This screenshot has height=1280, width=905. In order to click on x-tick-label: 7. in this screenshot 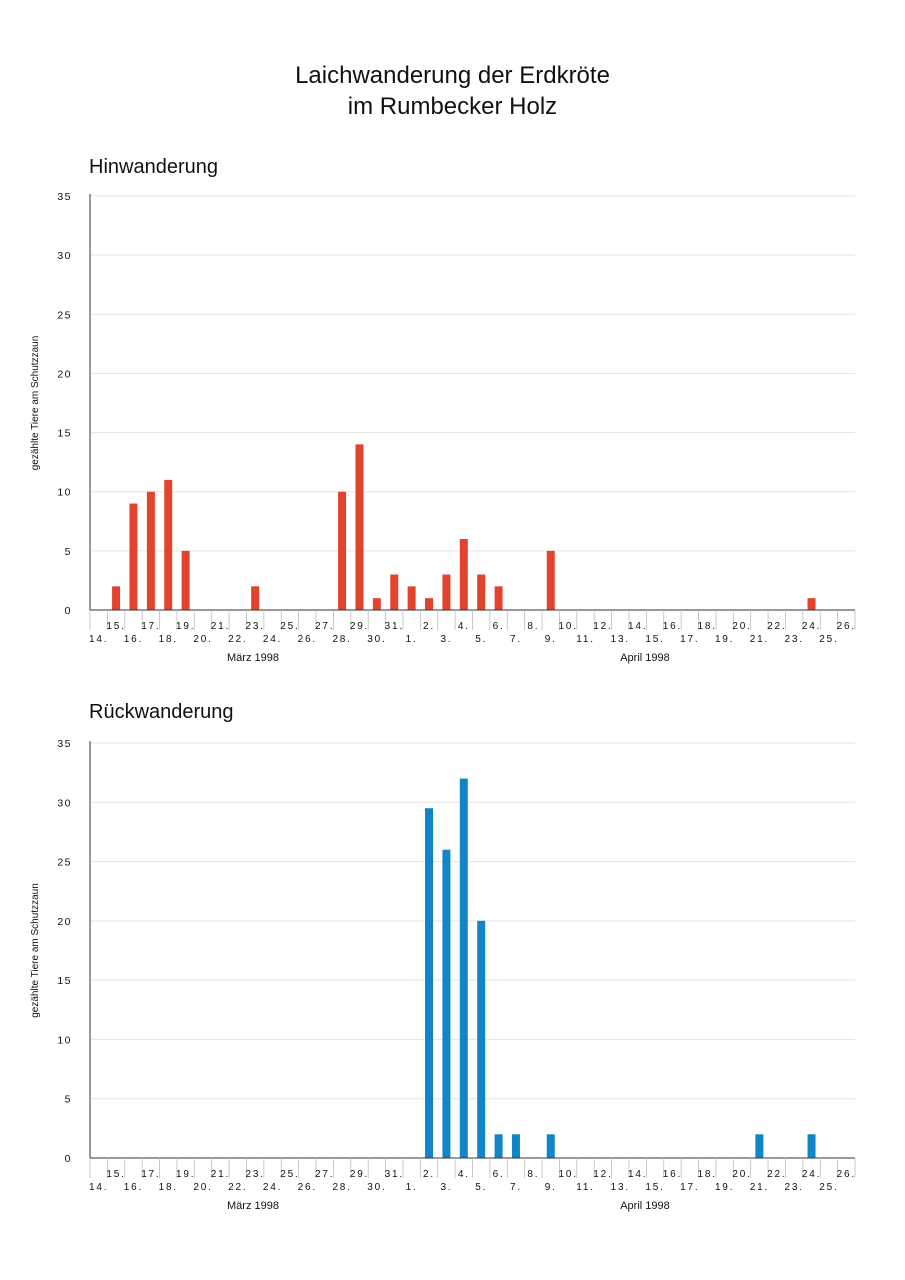, I will do `click(516, 1187)`.